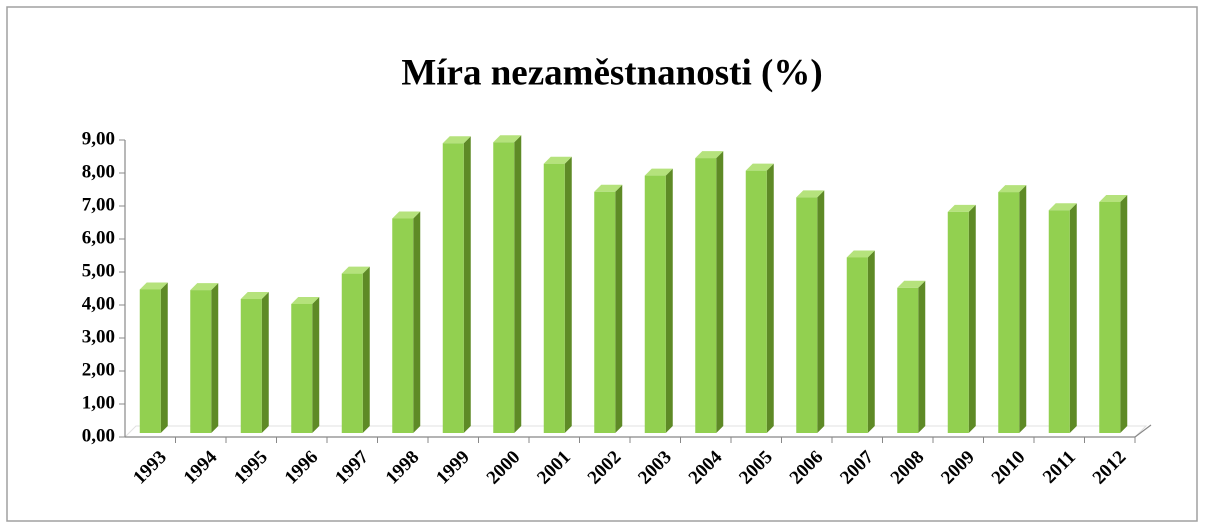 The height and width of the screenshot is (528, 1205). I want to click on y-tick-label: 6,00, so click(98, 237).